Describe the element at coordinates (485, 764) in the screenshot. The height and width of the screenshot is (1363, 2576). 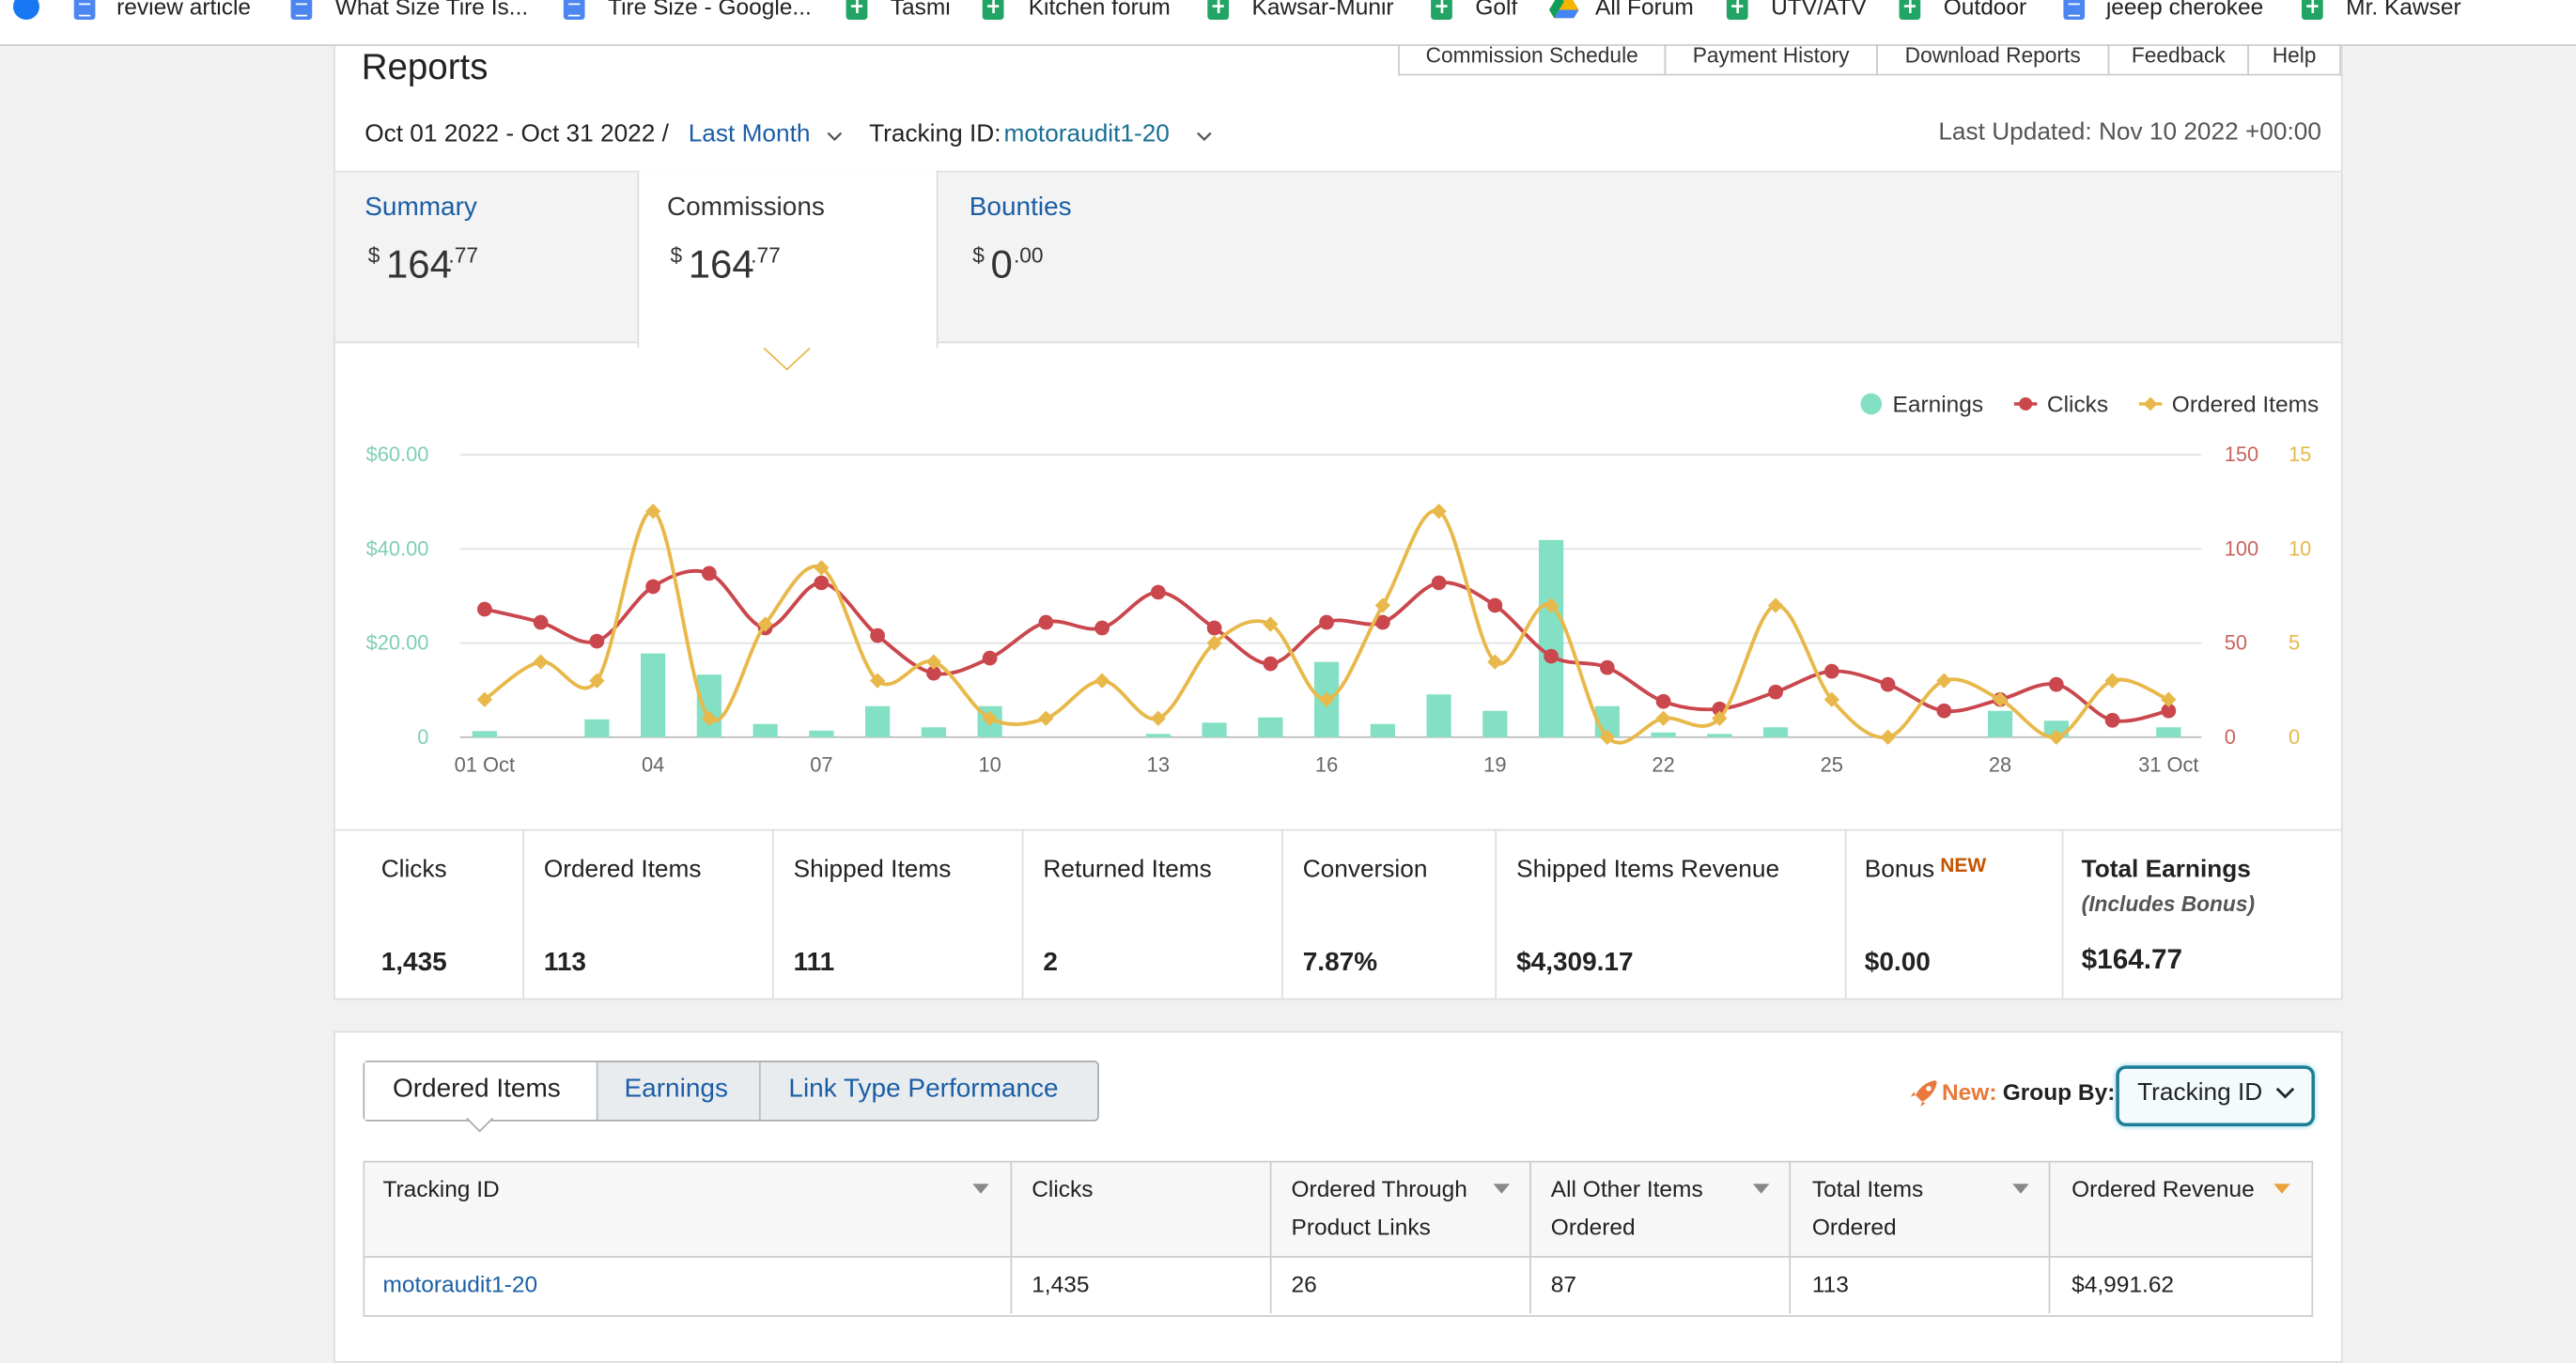
I see `x-tick-label: 01 Oct` at that location.